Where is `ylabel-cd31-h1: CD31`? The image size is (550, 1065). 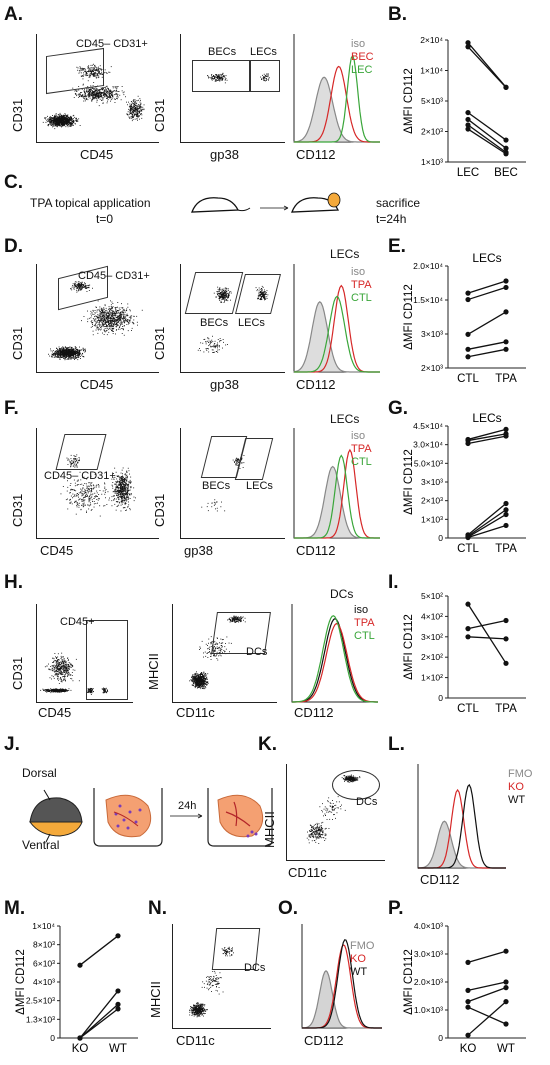
ylabel-cd31-h1: CD31 is located at coordinates (17, 673).